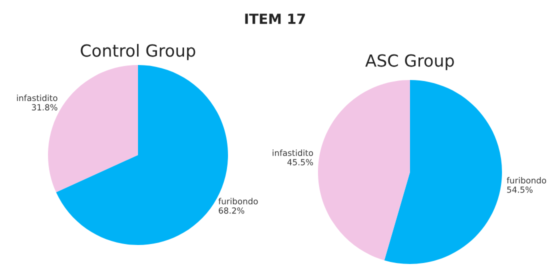  Describe the element at coordinates (231, 210) in the screenshot. I see `data-label: 68.2%` at that location.